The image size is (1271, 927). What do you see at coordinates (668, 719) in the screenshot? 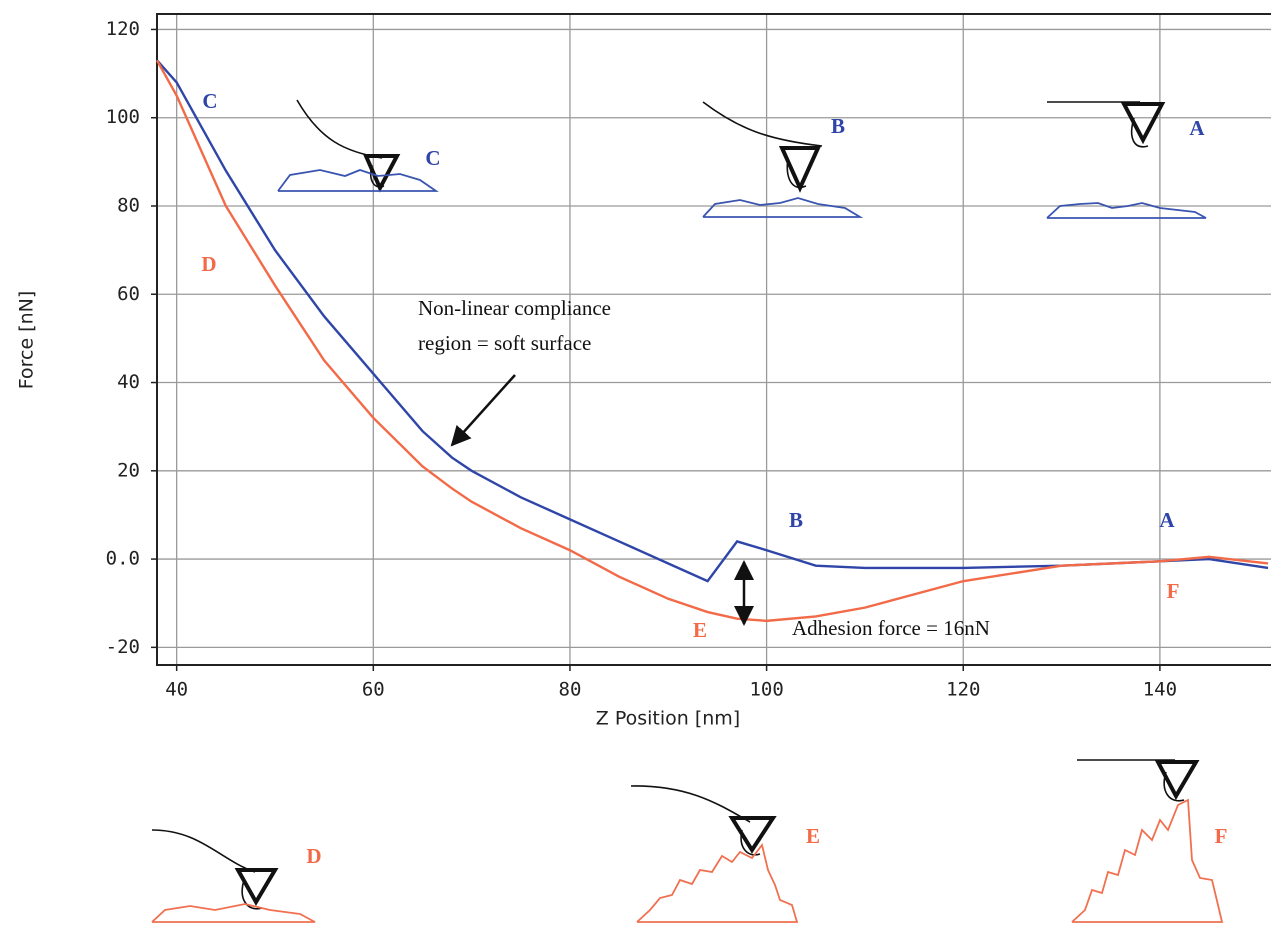
I see `x-axis-label: Z Position [nm]` at bounding box center [668, 719].